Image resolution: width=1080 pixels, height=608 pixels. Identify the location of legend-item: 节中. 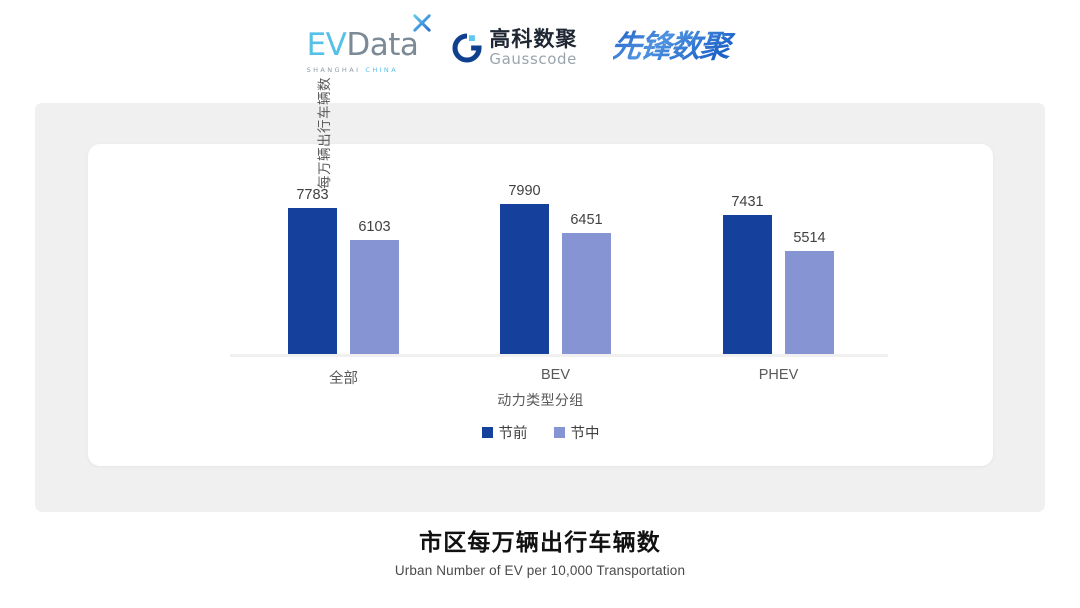
(576, 432).